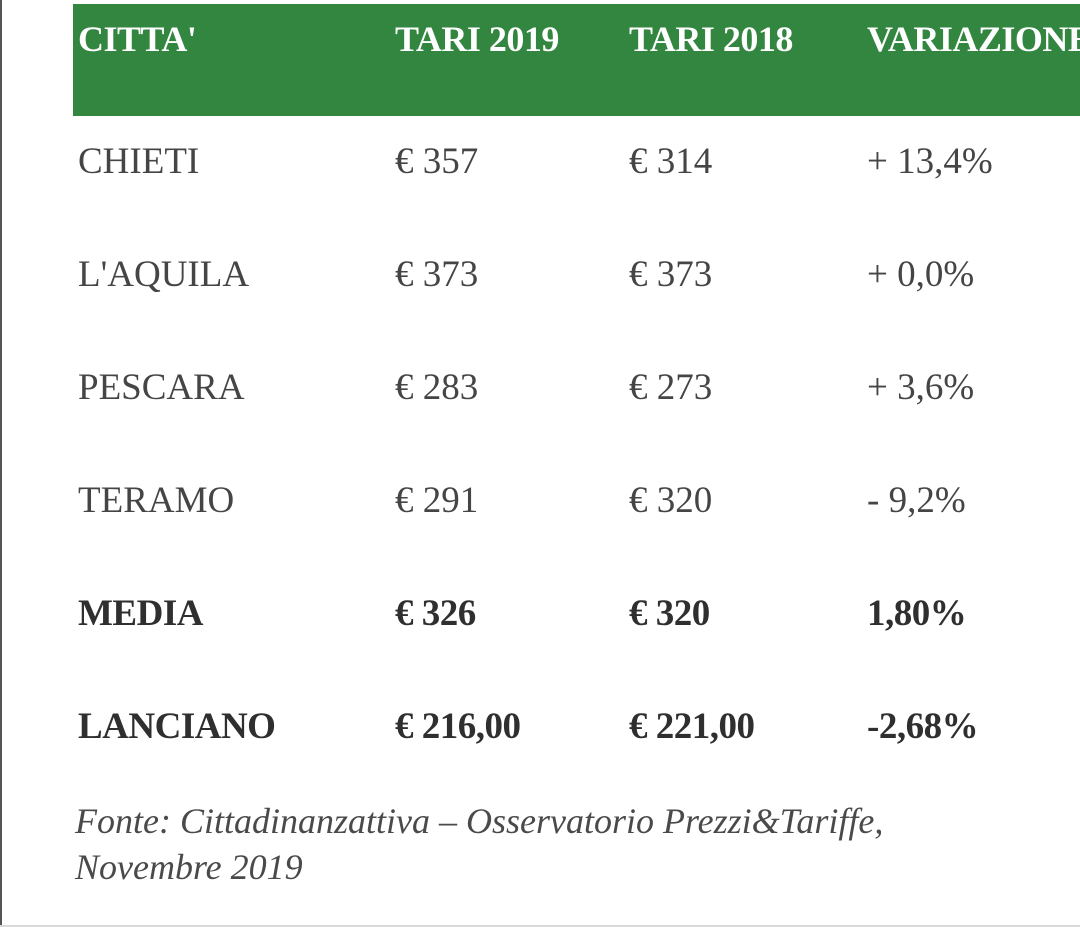 This screenshot has width=1080, height=927. I want to click on header-tari-2018: TARI 2018, so click(711, 39).